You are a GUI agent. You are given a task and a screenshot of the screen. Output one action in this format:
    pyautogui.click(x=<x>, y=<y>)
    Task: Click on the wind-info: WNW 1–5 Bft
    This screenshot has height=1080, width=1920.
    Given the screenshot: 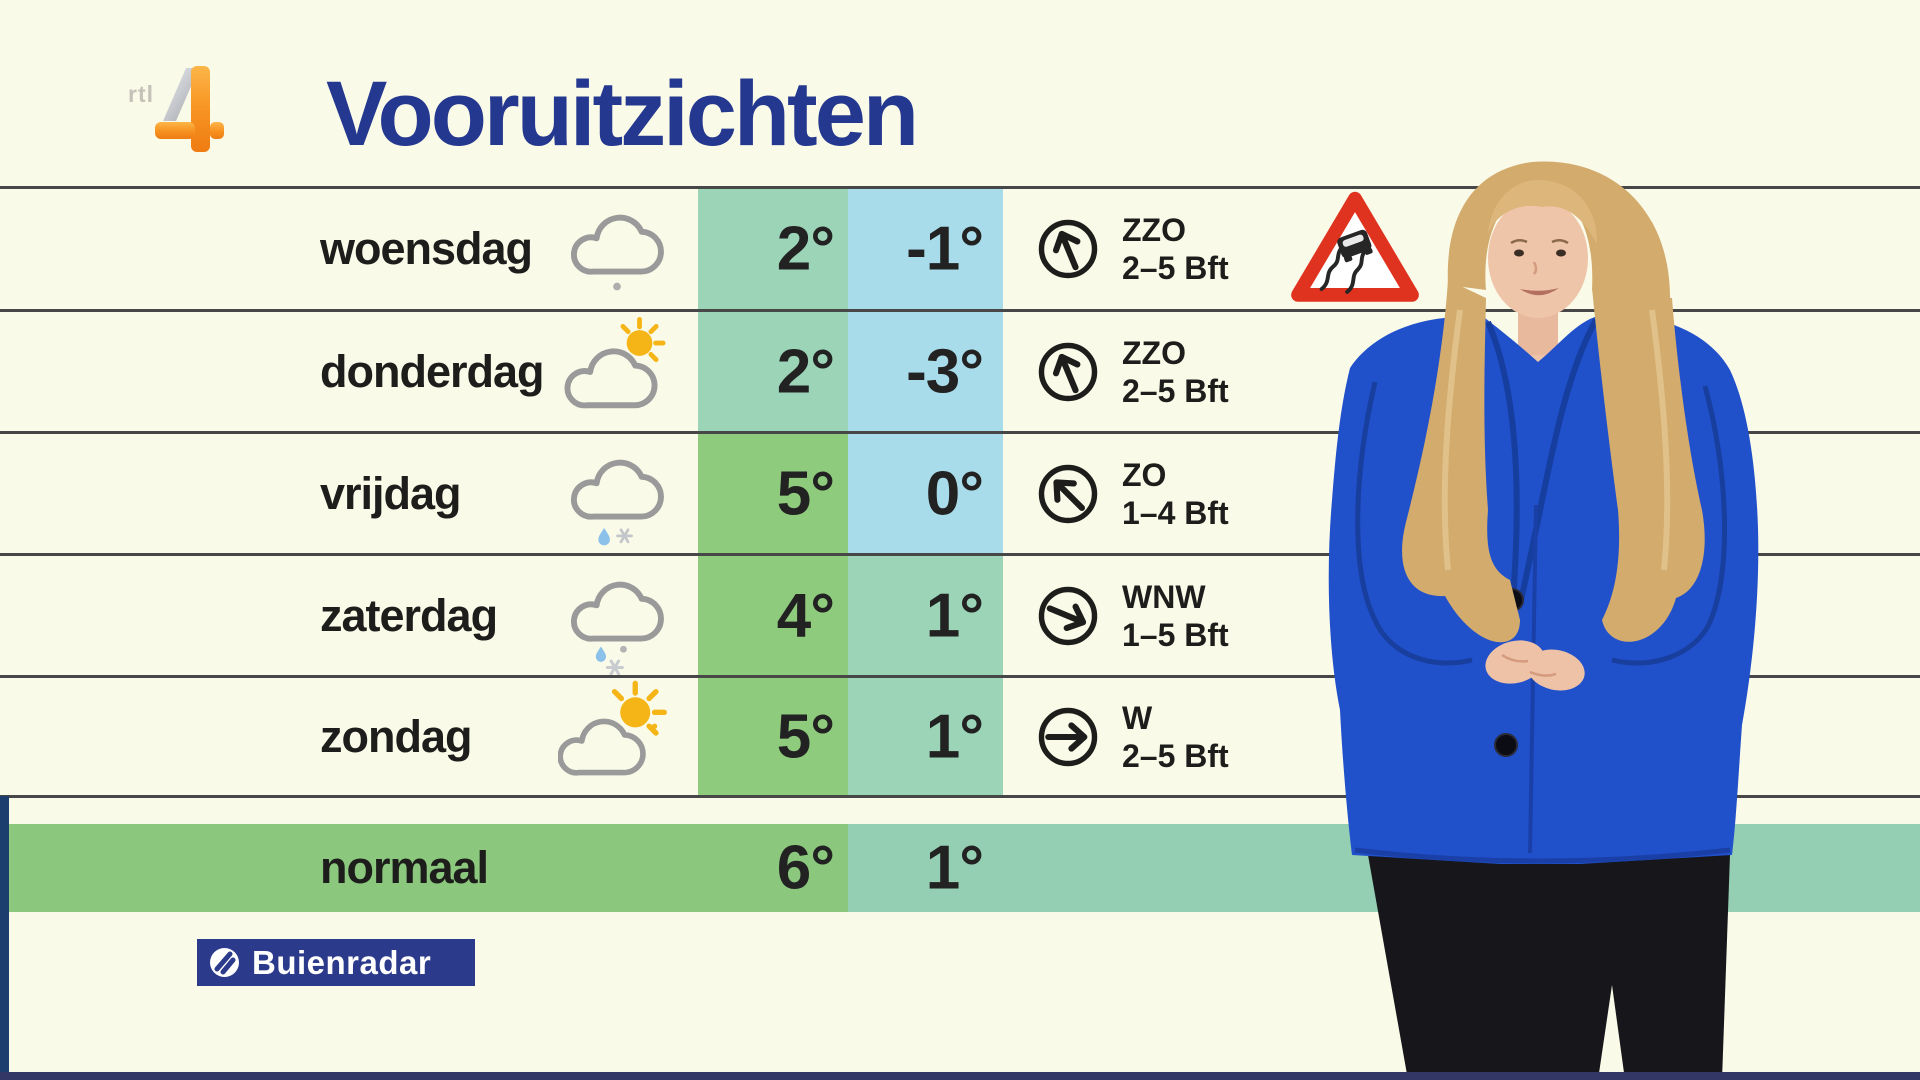 What is the action you would take?
    pyautogui.click(x=1131, y=616)
    